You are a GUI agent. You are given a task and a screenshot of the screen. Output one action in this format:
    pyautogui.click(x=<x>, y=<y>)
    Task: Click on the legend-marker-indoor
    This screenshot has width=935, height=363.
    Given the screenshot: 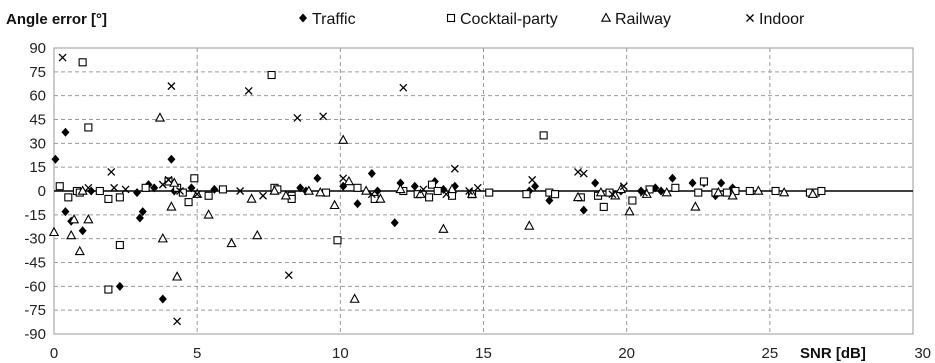 What is the action you would take?
    pyautogui.click(x=750, y=18)
    